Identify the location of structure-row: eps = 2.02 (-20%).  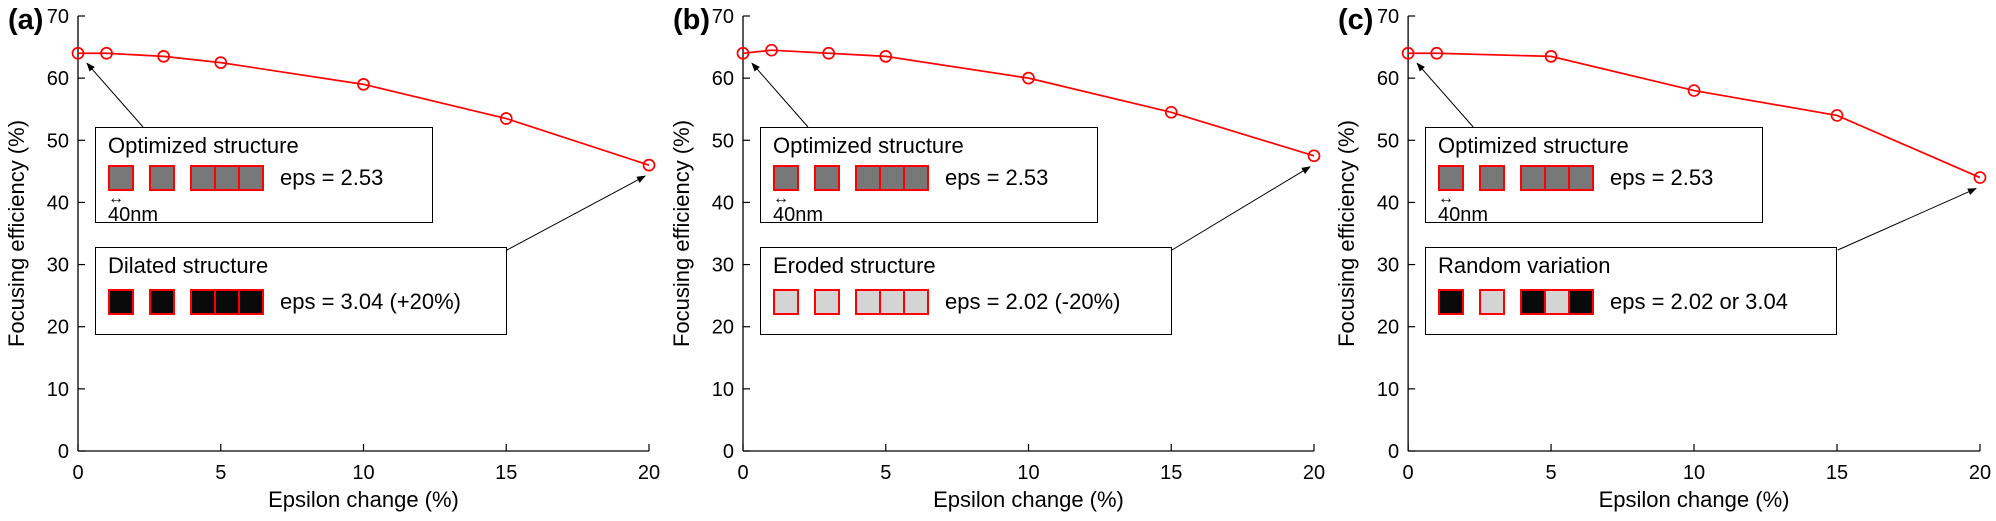
(972, 302).